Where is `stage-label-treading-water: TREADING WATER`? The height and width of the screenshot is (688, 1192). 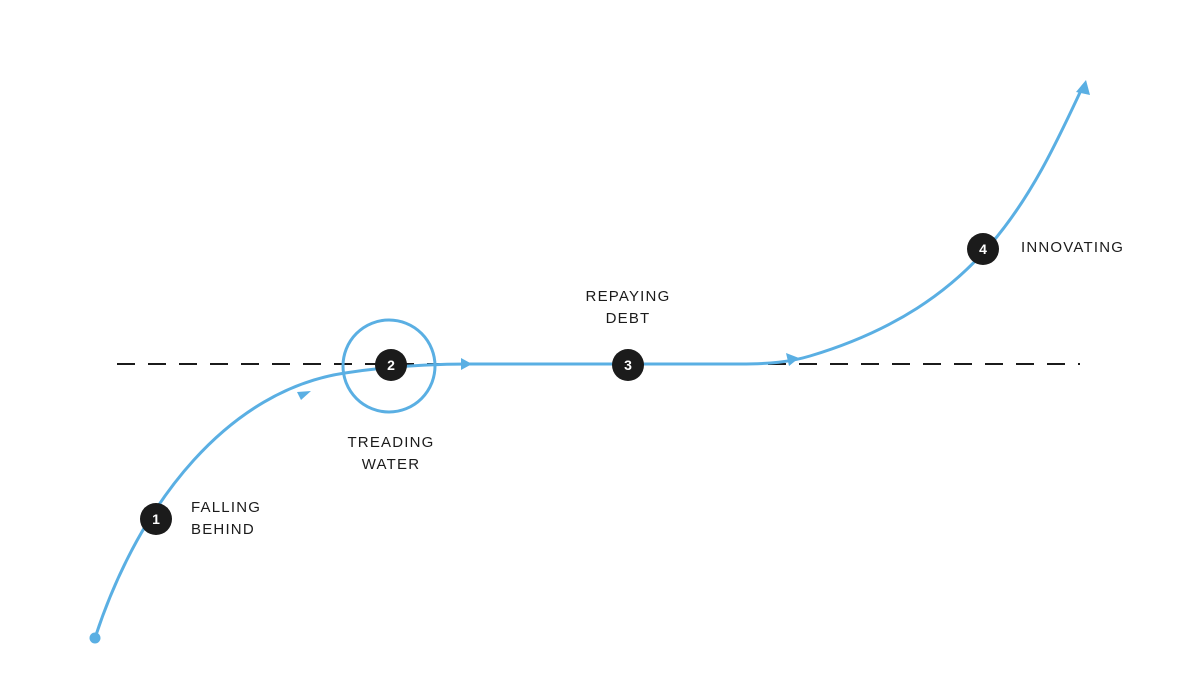
stage-label-treading-water: TREADING WATER is located at coordinates (391, 454).